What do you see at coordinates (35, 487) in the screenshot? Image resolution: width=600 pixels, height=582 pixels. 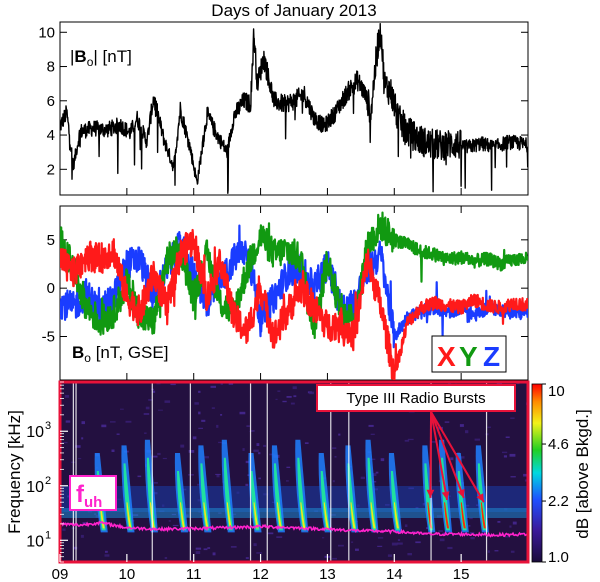 I see `y-tick-label: 10` at bounding box center [35, 487].